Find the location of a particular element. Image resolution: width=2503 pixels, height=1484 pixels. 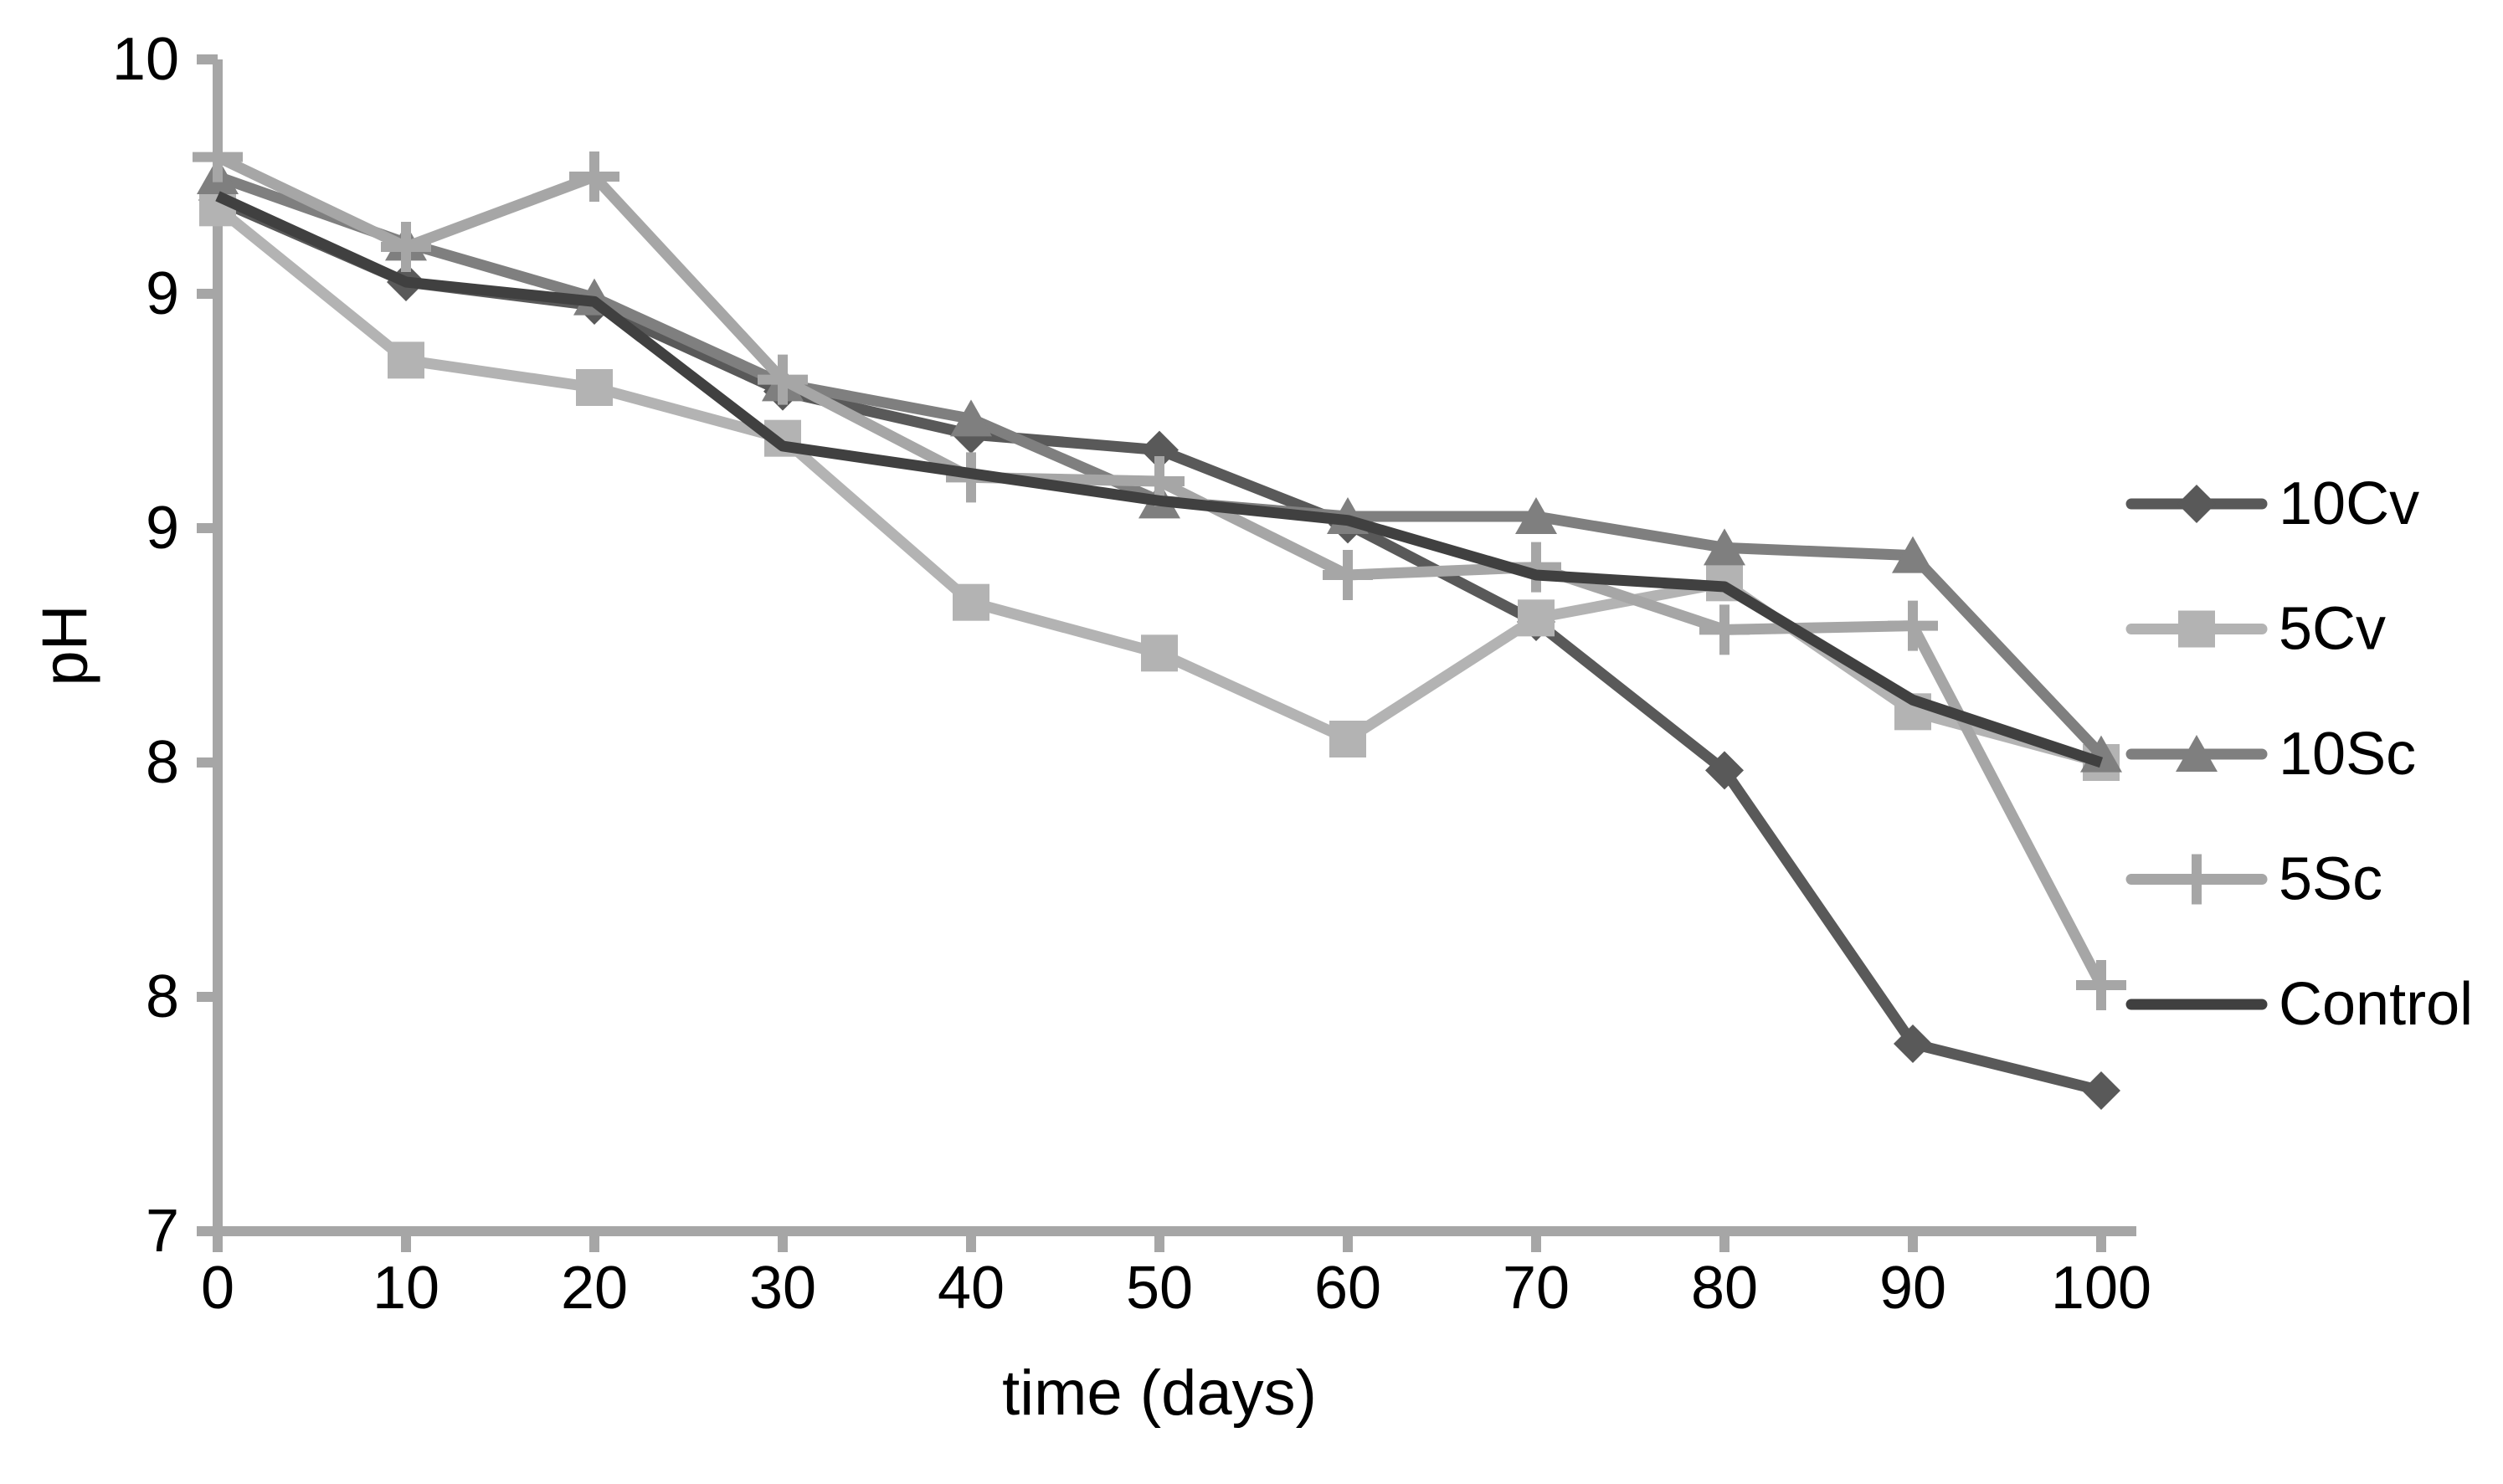

y-tick-label: 7 is located at coordinates (162, 1231).